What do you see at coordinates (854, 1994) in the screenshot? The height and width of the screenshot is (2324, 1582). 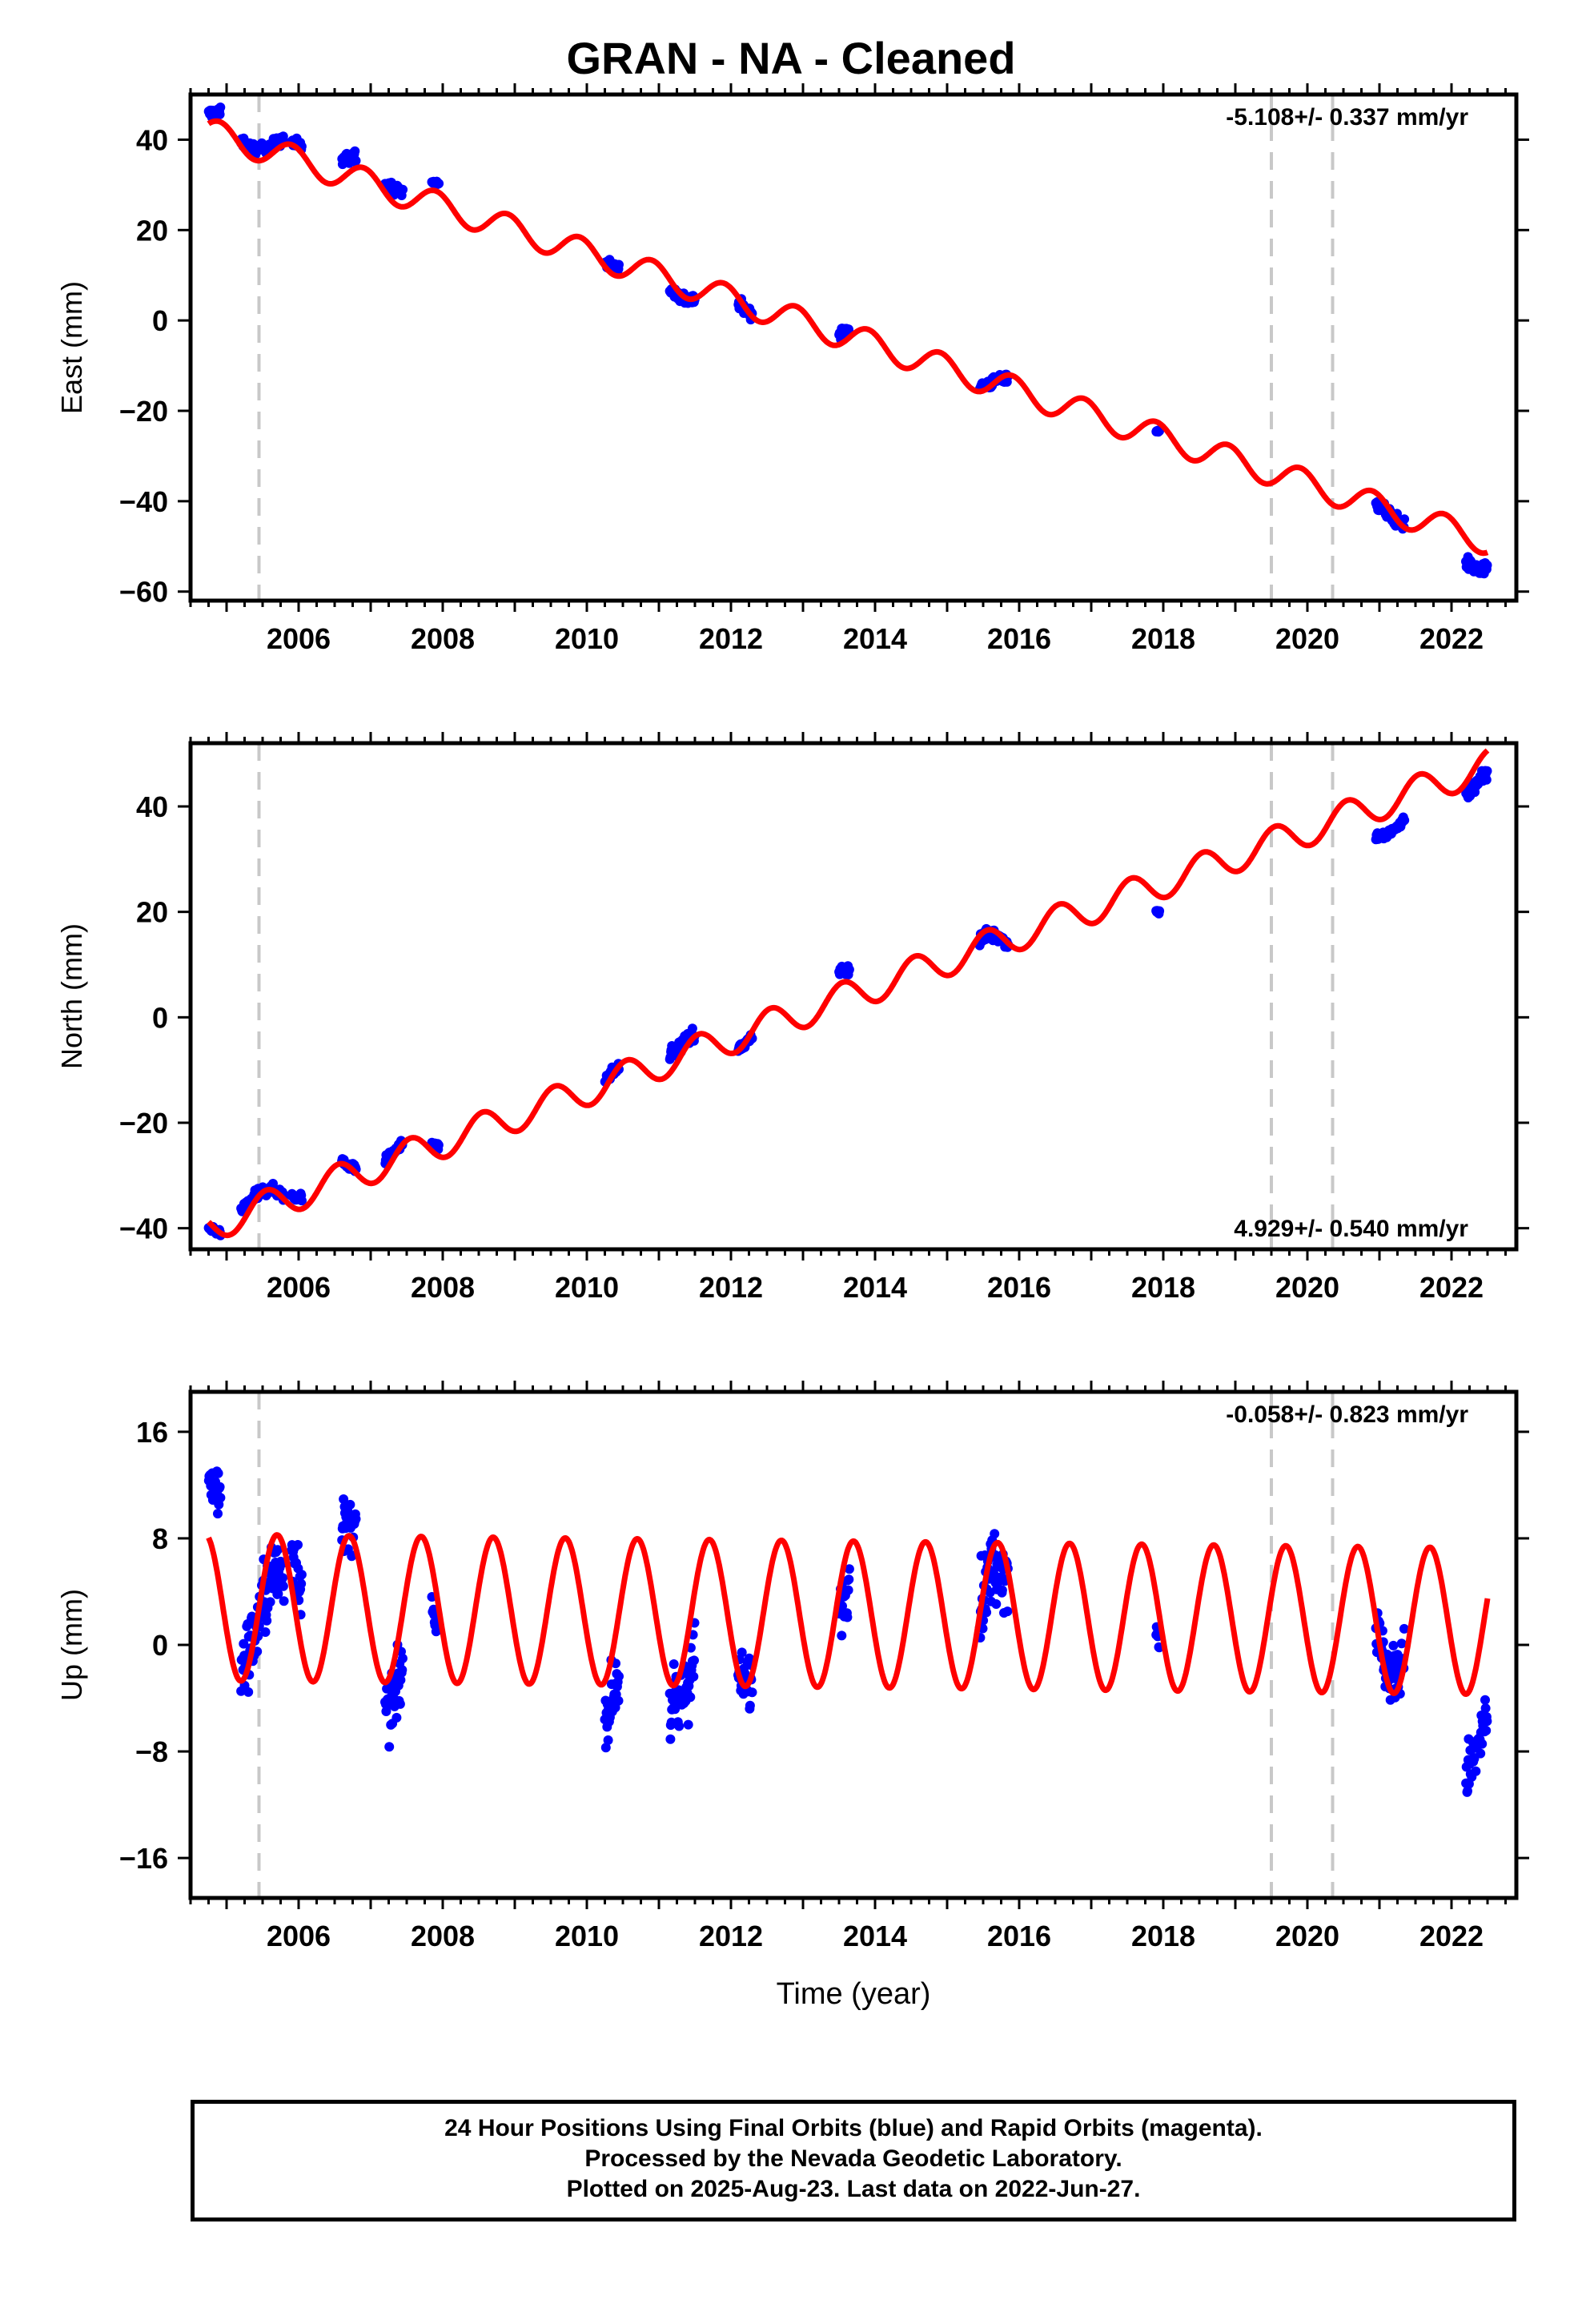 I see `x-axis-label: Time (year)` at bounding box center [854, 1994].